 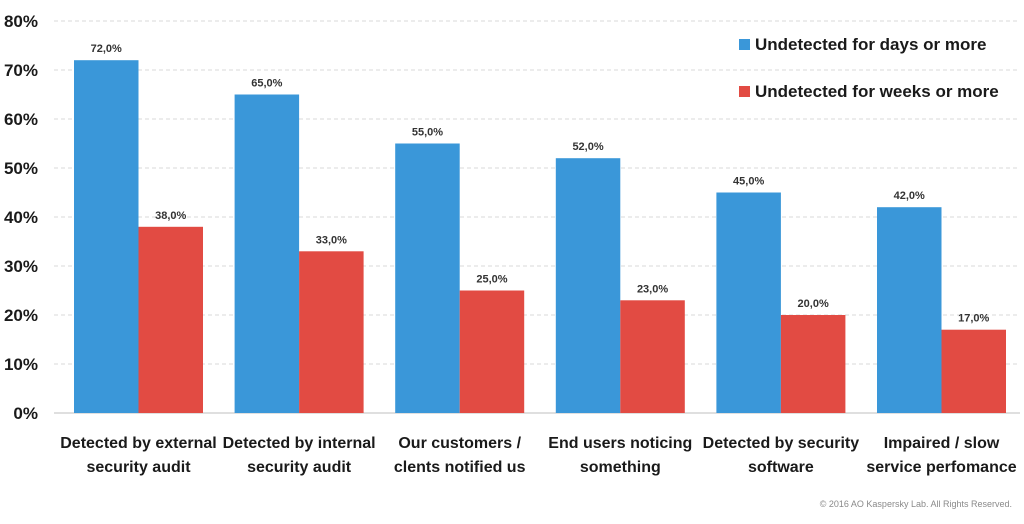 What do you see at coordinates (813, 304) in the screenshot?
I see `data-label: 20,0%` at bounding box center [813, 304].